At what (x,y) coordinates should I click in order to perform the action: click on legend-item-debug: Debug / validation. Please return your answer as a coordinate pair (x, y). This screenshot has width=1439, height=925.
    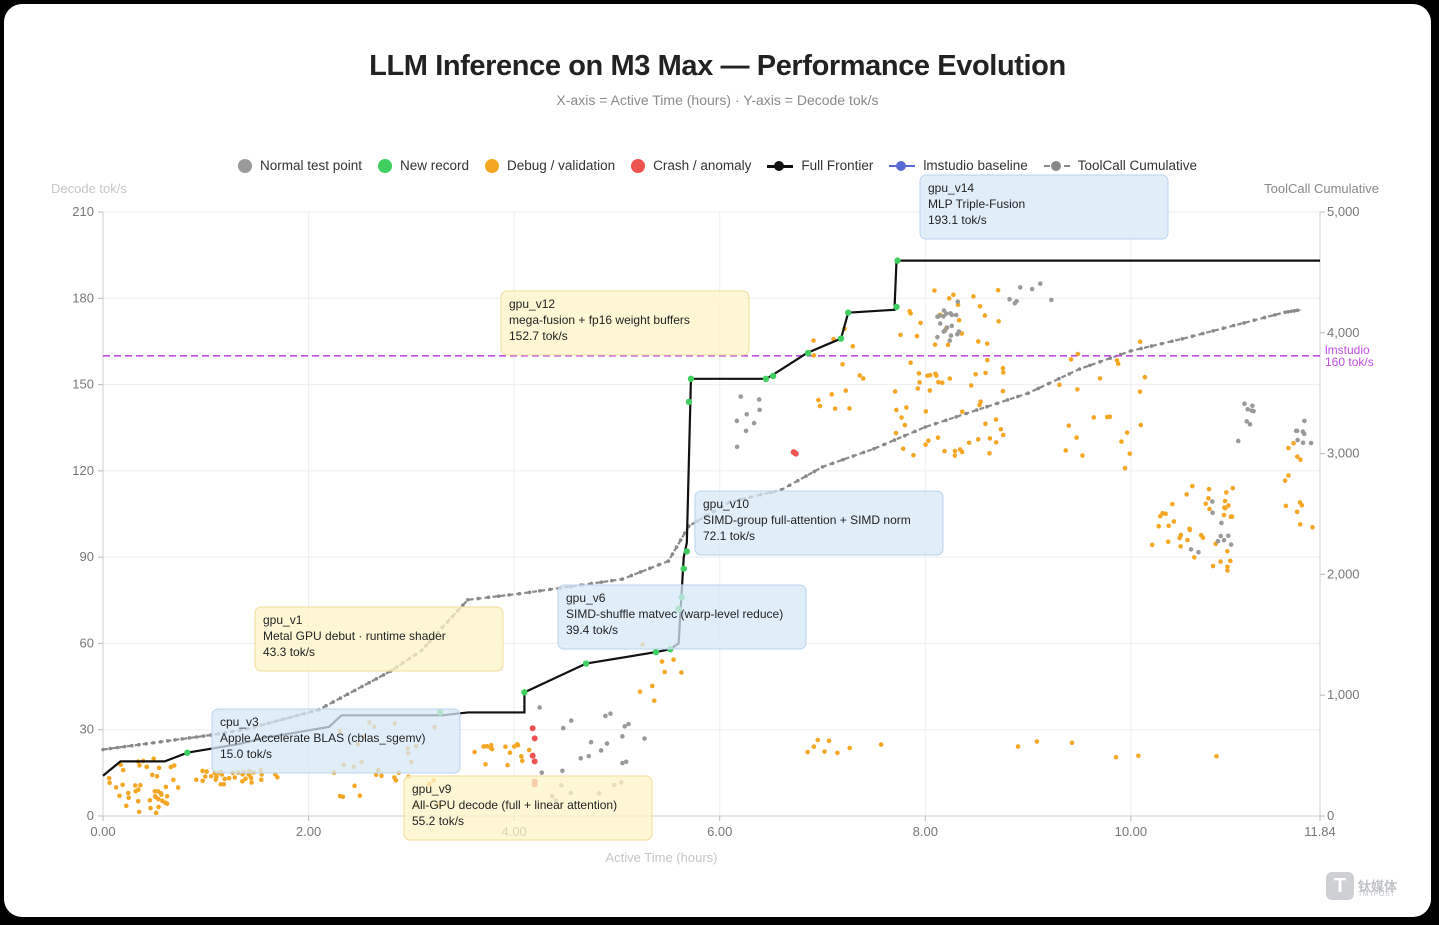
    Looking at the image, I should click on (550, 165).